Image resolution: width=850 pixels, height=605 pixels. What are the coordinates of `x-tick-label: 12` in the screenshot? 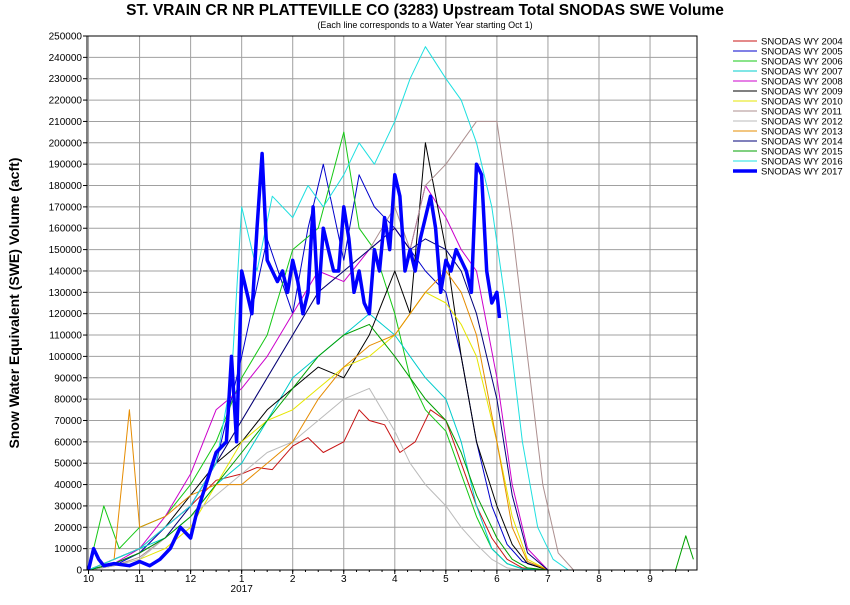 It's located at (191, 579).